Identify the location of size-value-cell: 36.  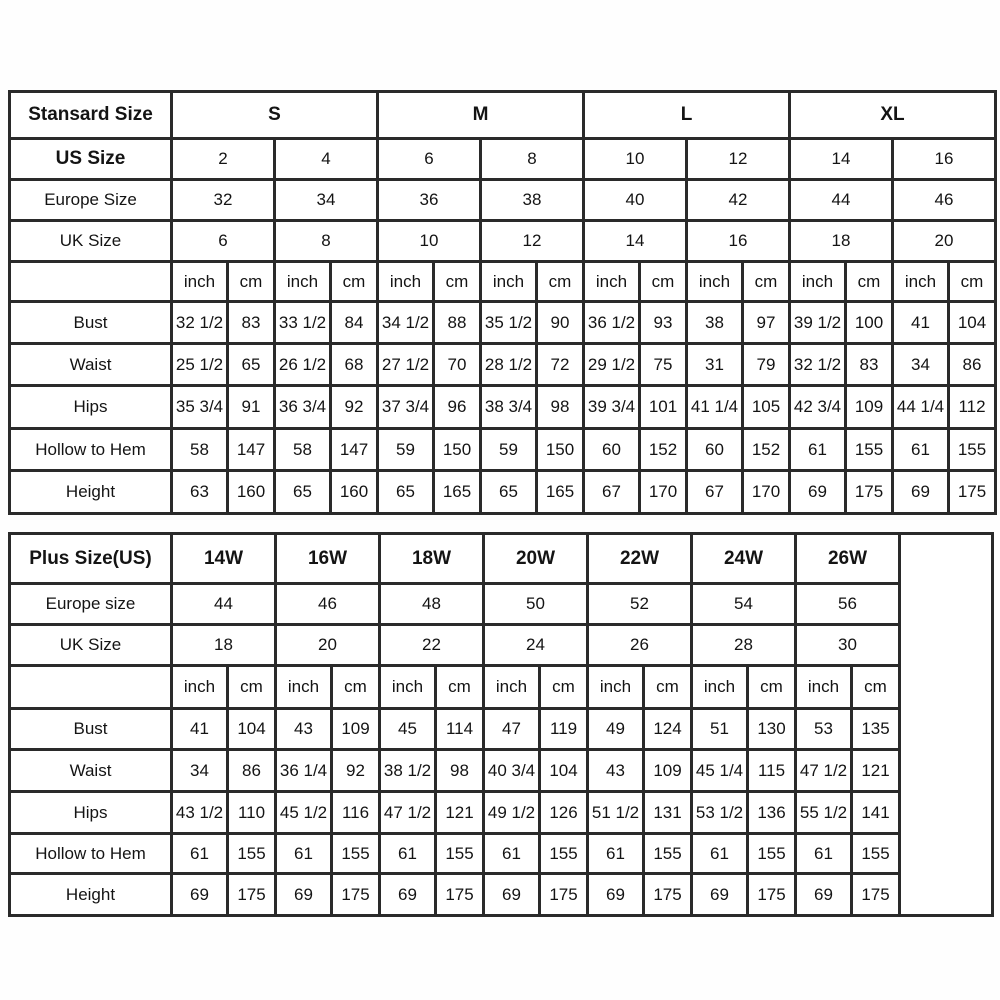
(429, 200).